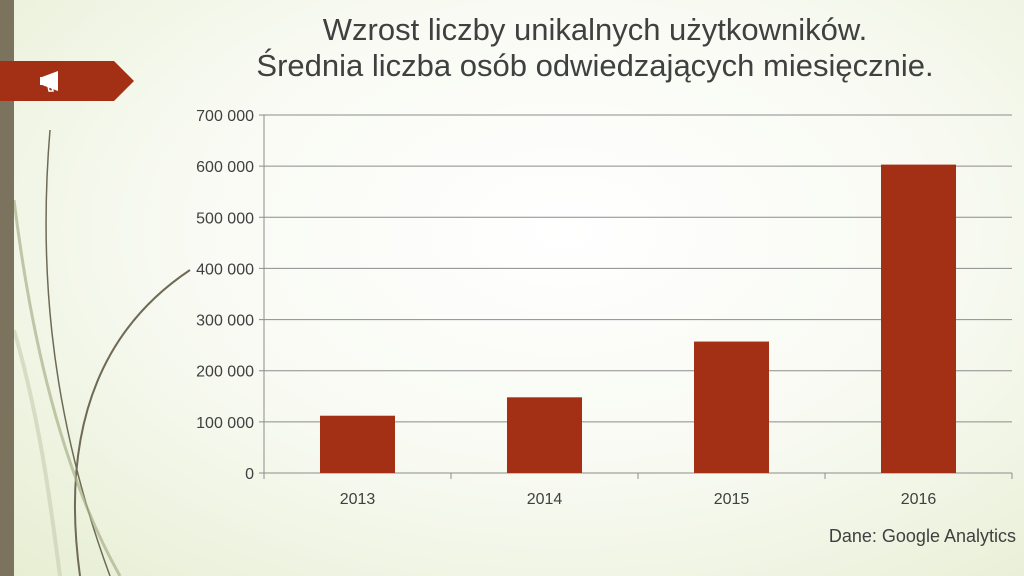 The image size is (1024, 576). What do you see at coordinates (919, 499) in the screenshot?
I see `x-tick-label: 2016` at bounding box center [919, 499].